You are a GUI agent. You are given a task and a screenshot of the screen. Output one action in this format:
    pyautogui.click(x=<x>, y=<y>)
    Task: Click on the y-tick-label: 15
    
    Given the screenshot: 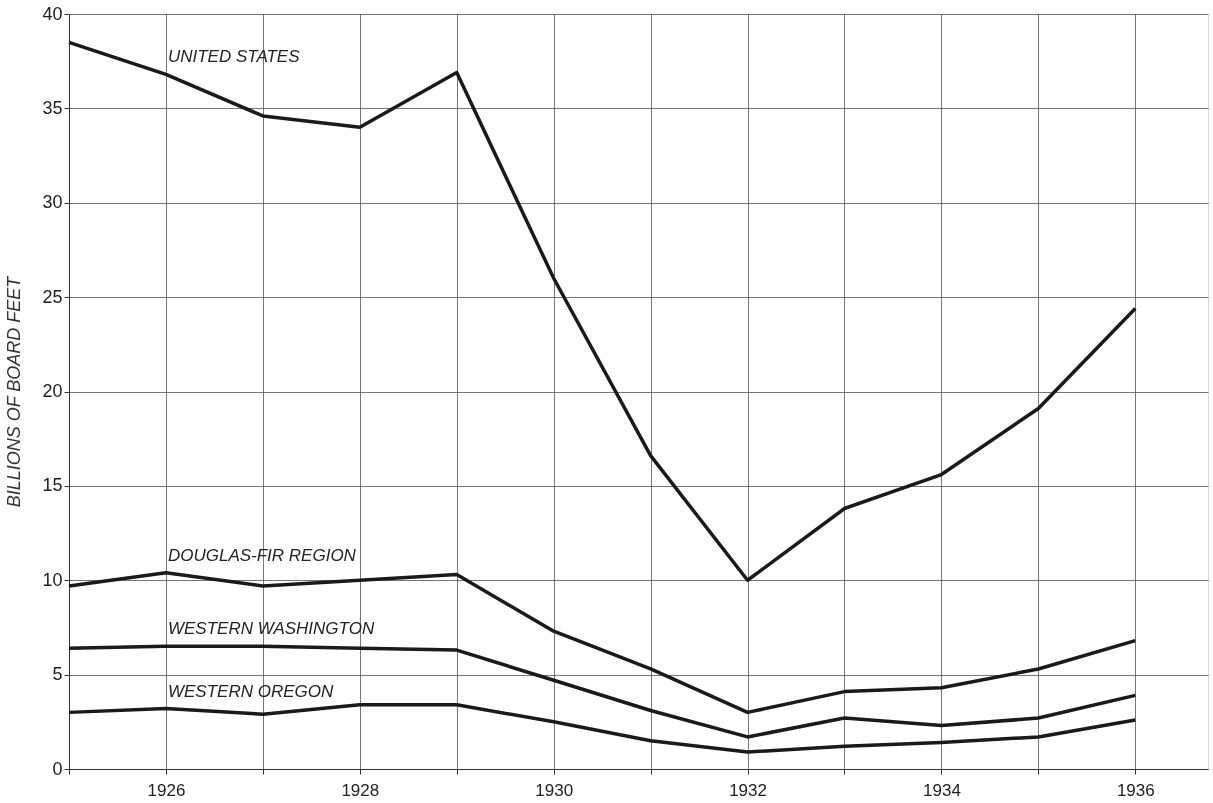 What is the action you would take?
    pyautogui.click(x=52, y=485)
    